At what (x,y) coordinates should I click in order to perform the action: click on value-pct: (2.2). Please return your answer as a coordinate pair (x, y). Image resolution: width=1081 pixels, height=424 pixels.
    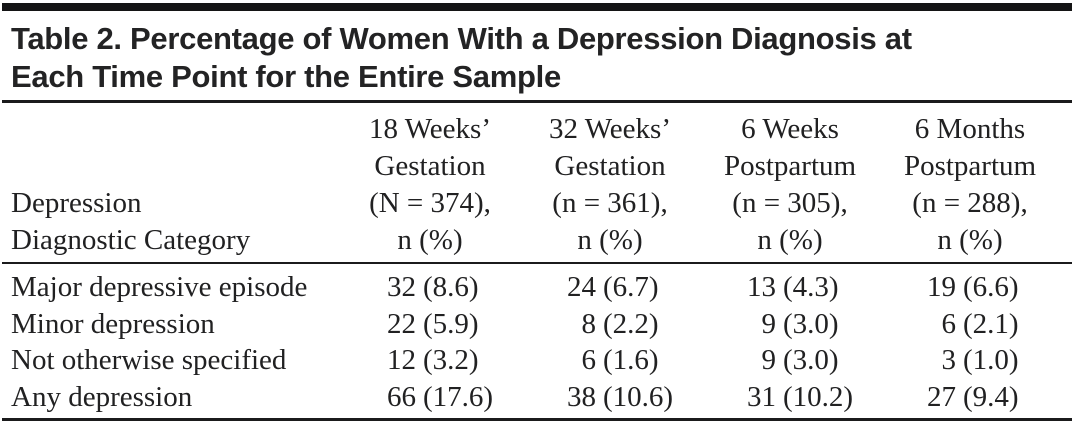
    Looking at the image, I should click on (631, 323).